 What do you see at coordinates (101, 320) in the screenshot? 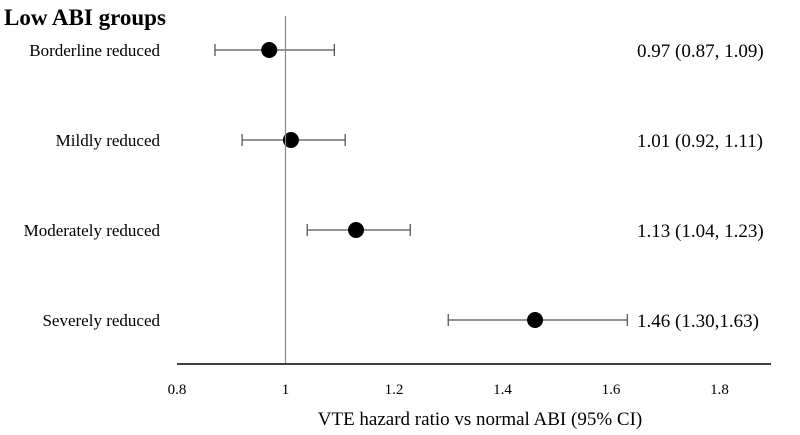
I see `row-label: Severely reduced` at bounding box center [101, 320].